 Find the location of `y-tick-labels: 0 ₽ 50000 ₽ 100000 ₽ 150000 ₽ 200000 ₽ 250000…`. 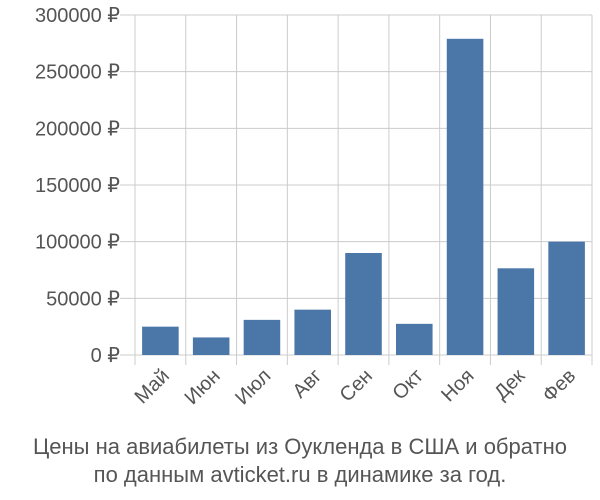

y-tick-labels: 0 ₽ 50000 ₽ 100000 ₽ 150000 ₽ 200000 ₽ 250000… is located at coordinates (77, 186).